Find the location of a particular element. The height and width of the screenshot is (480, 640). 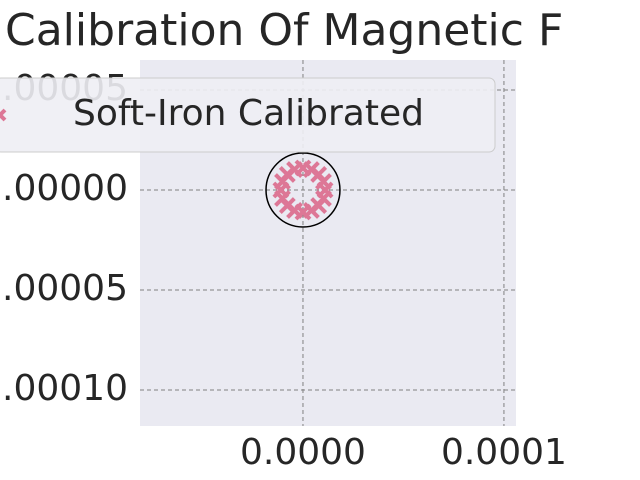

fit-circle is located at coordinates (303, 190).